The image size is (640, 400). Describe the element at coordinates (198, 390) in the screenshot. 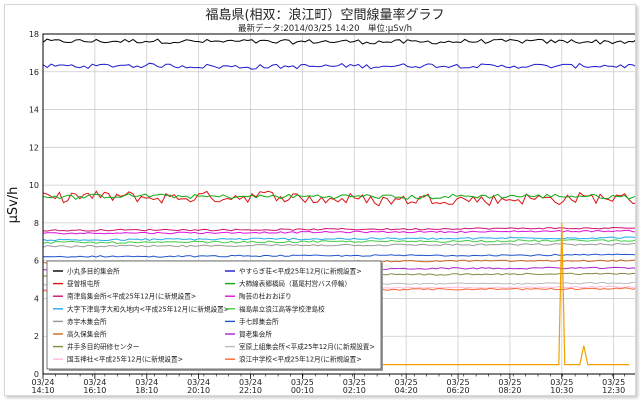

I see `x-tick-time: 20:10` at that location.